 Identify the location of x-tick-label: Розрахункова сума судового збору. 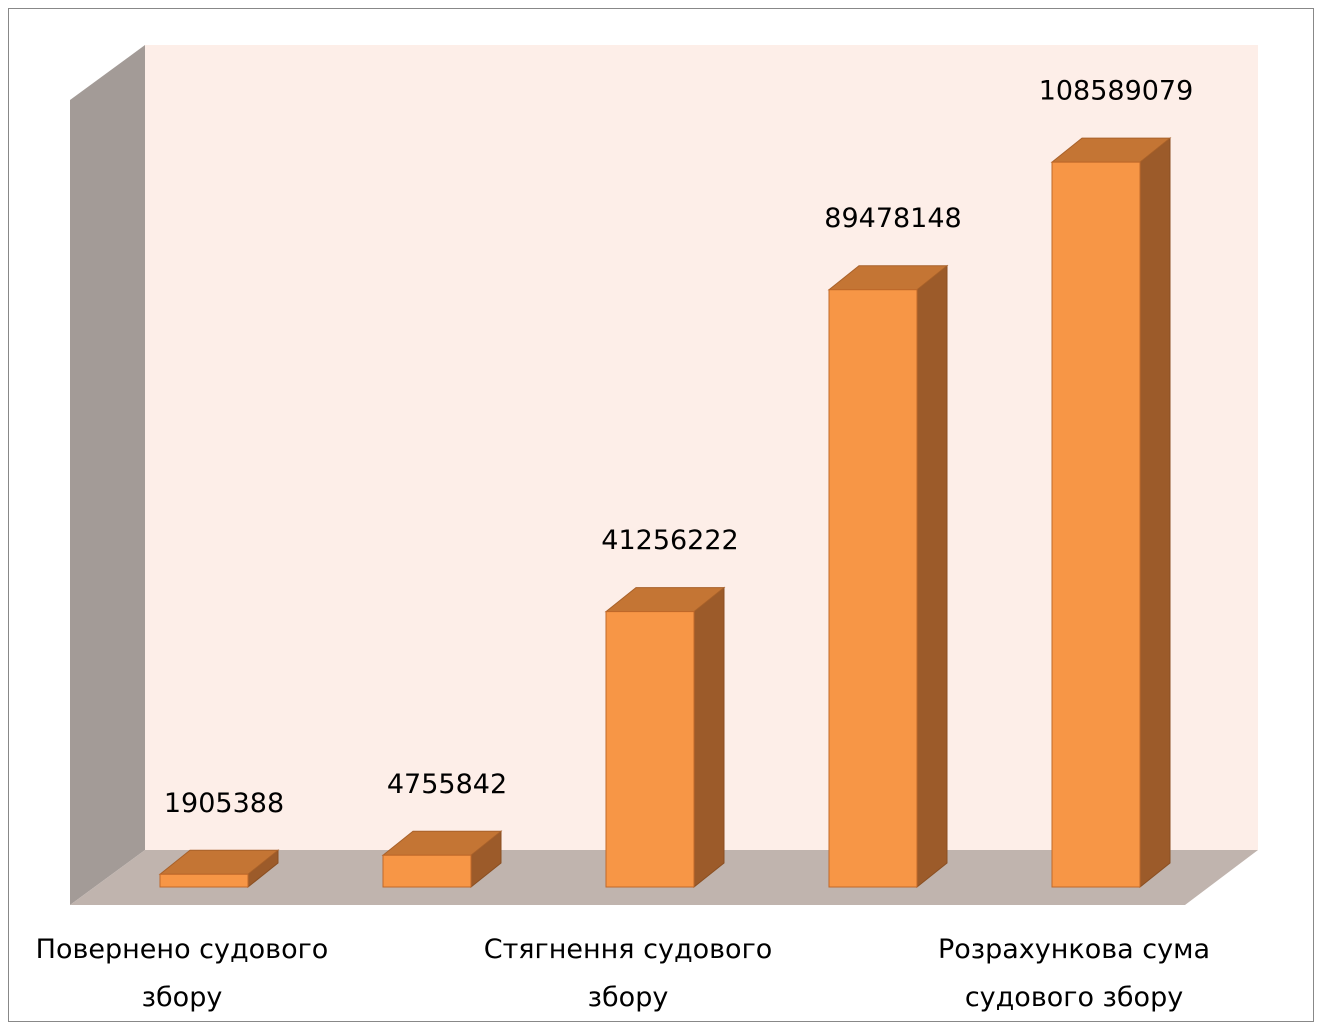
(1074, 973).